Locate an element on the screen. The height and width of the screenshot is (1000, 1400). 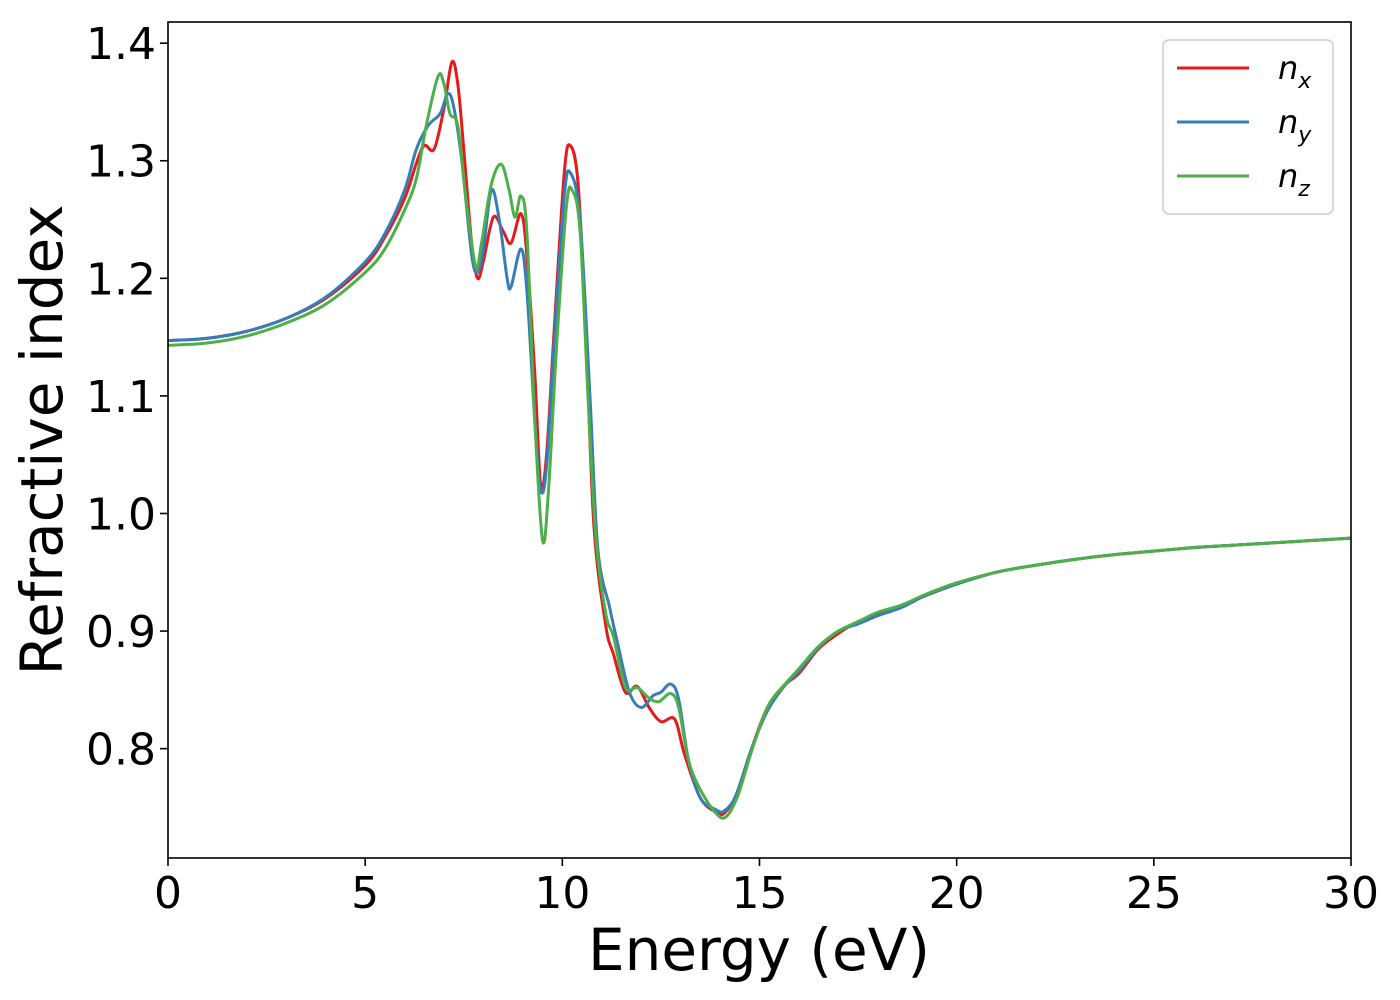
legend-box is located at coordinates (1248, 127).